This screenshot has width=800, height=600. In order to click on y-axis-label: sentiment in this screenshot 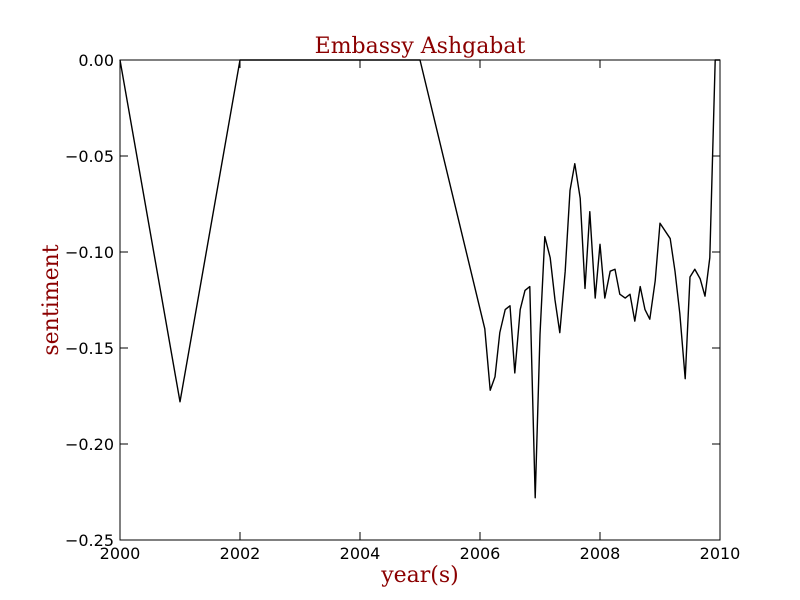, I will do `click(51, 299)`.